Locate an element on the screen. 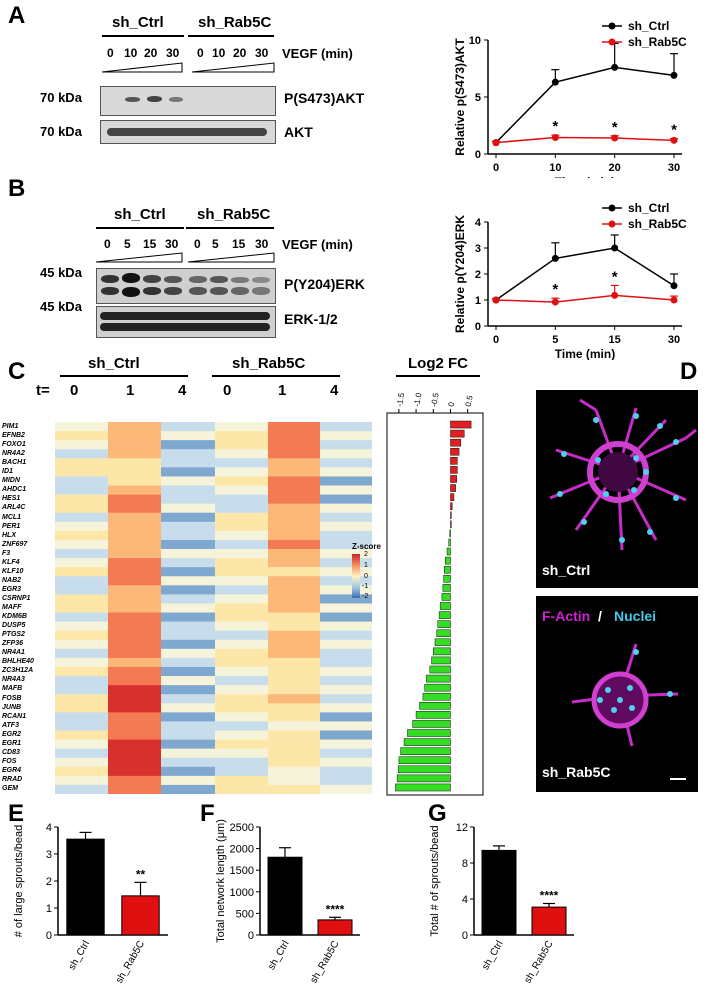 Image resolution: width=708 pixels, height=990 pixels. heatmap-timepoint: 0 is located at coordinates (227, 390).